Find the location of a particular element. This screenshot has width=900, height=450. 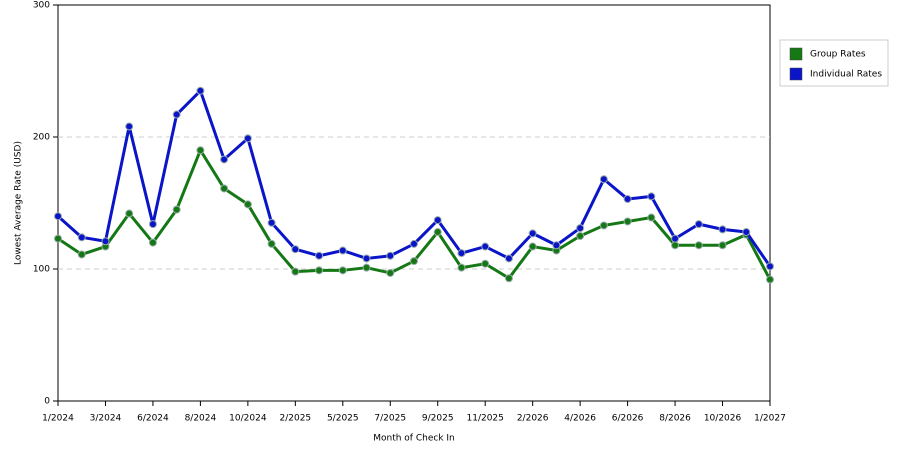

y-axis-label: Lowest Average Rate (USD) is located at coordinates (19, 203).